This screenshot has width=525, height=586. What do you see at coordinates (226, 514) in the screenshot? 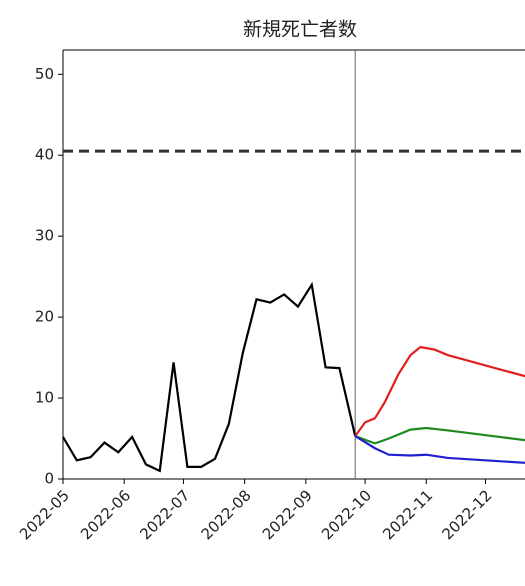
I see `x-tick-label: 2022-08` at bounding box center [226, 514].